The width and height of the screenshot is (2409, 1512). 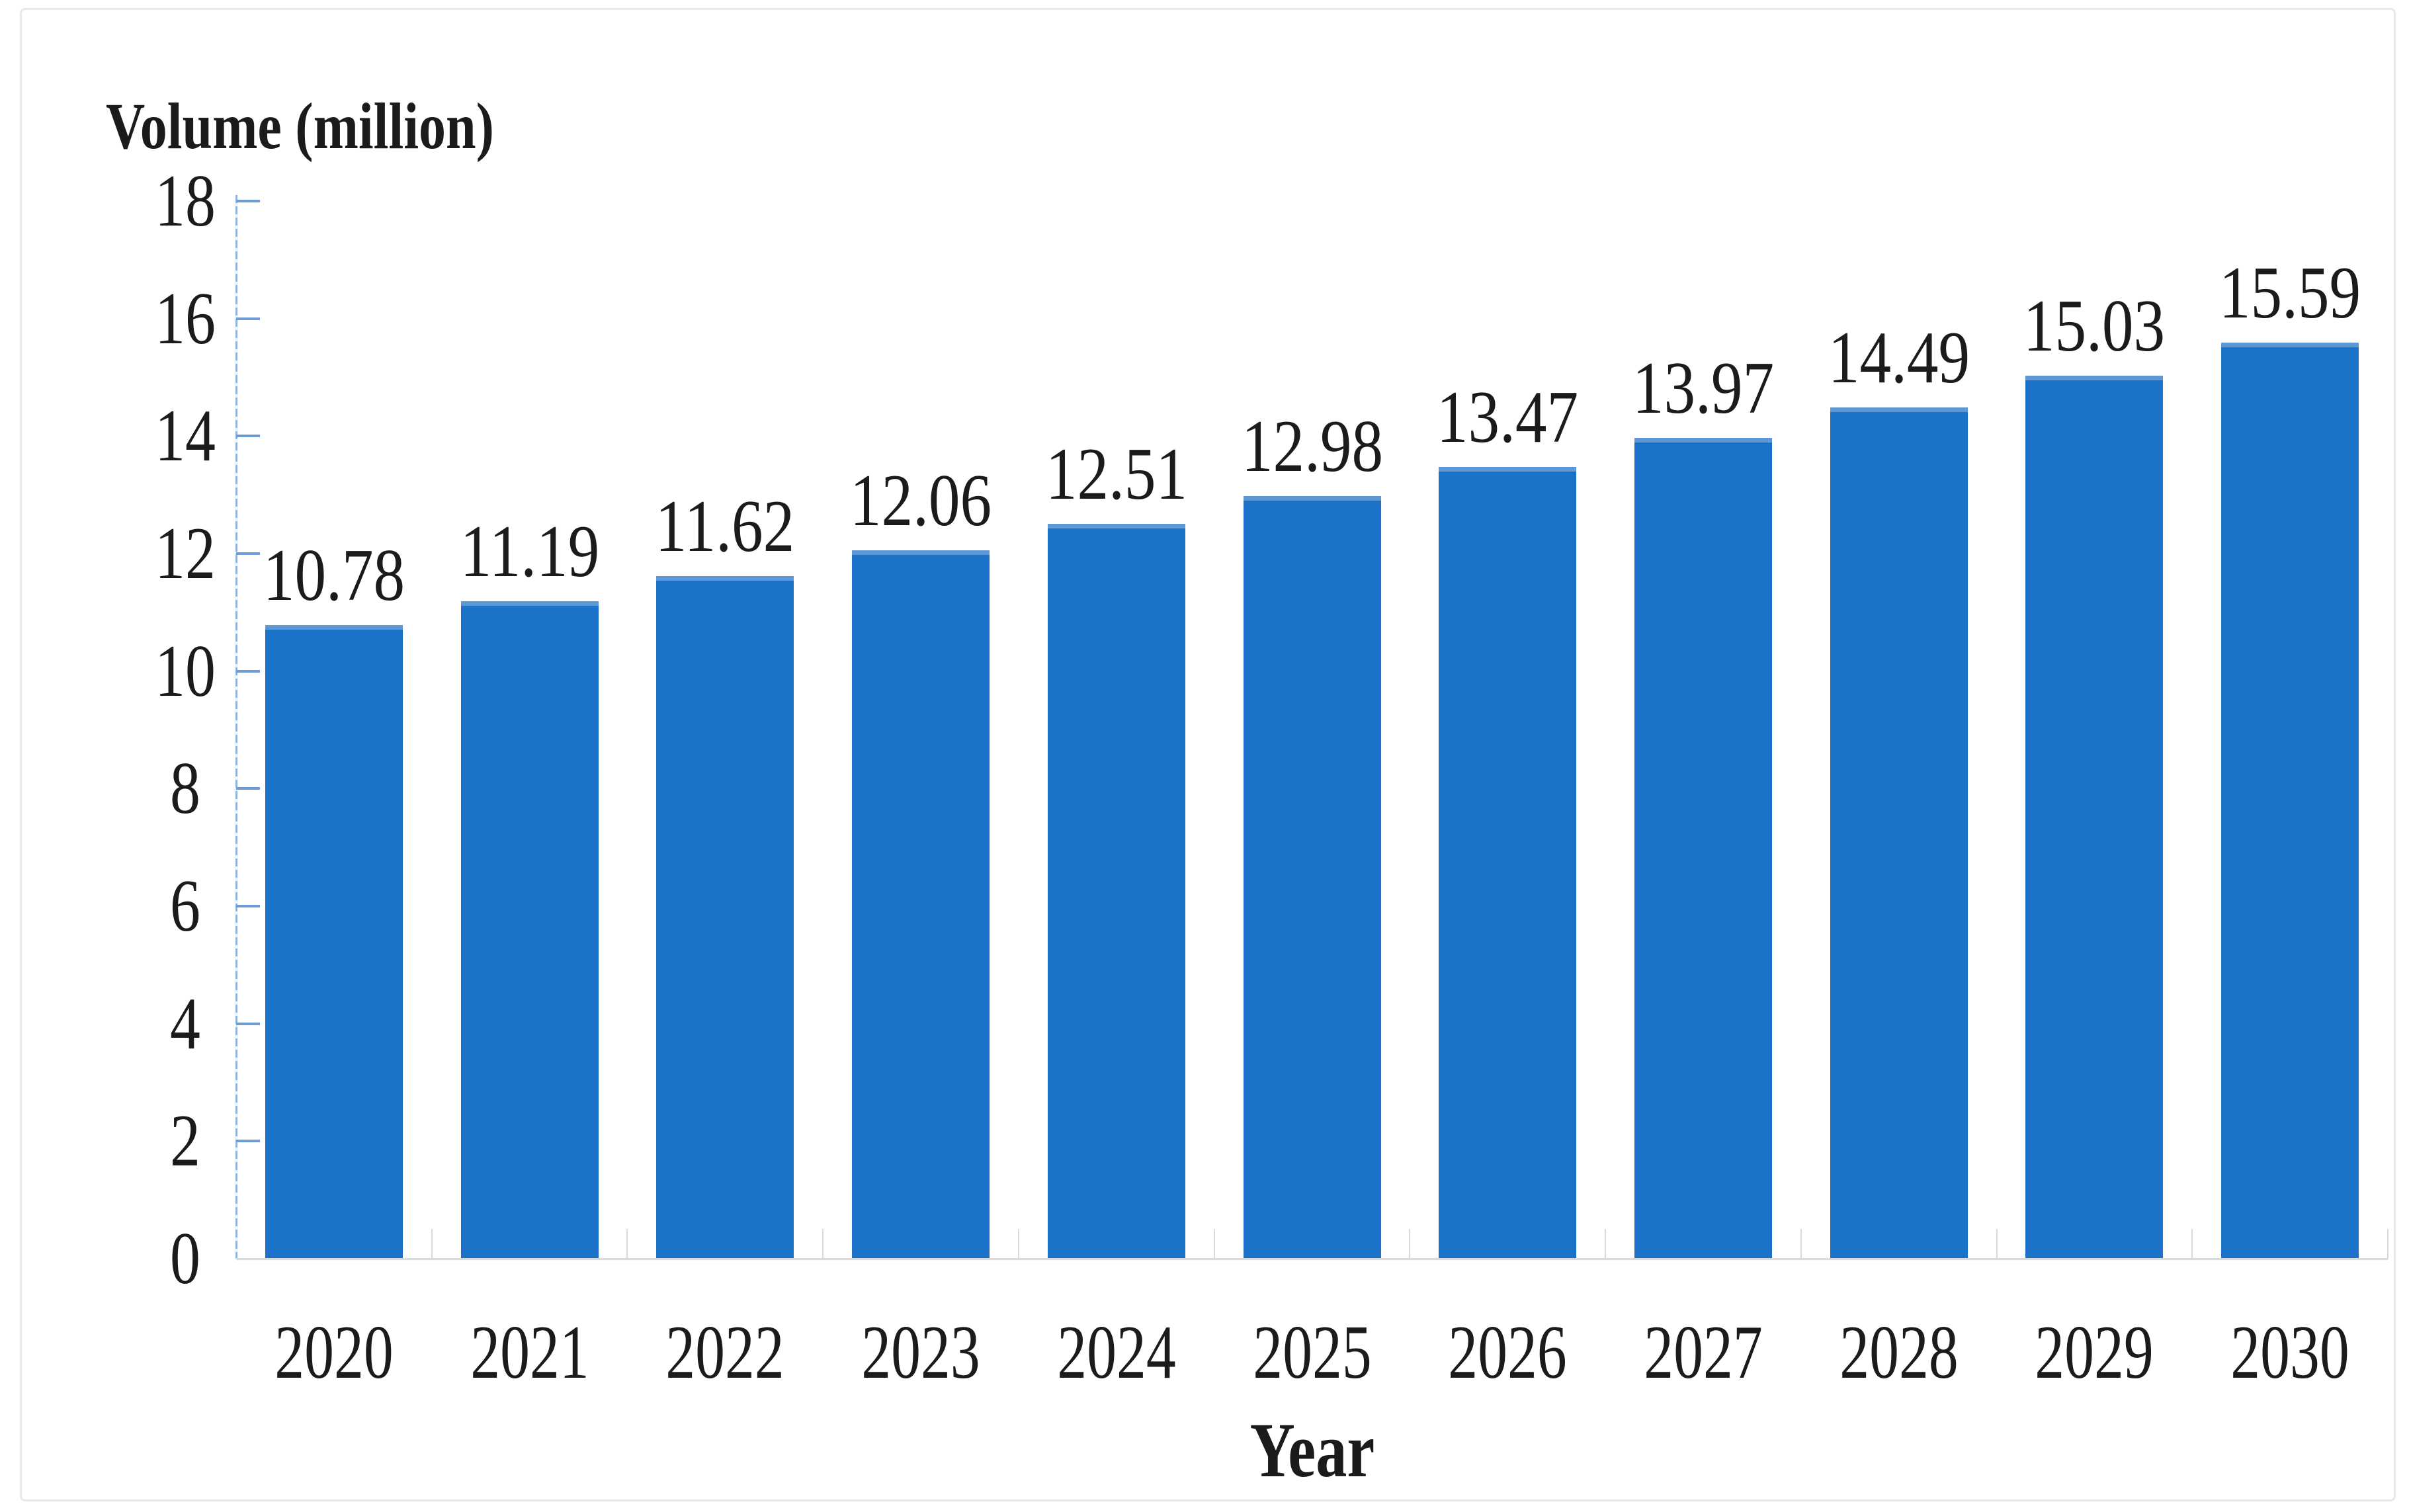 I want to click on x-axis-tick-label: 2024, so click(x=1117, y=1352).